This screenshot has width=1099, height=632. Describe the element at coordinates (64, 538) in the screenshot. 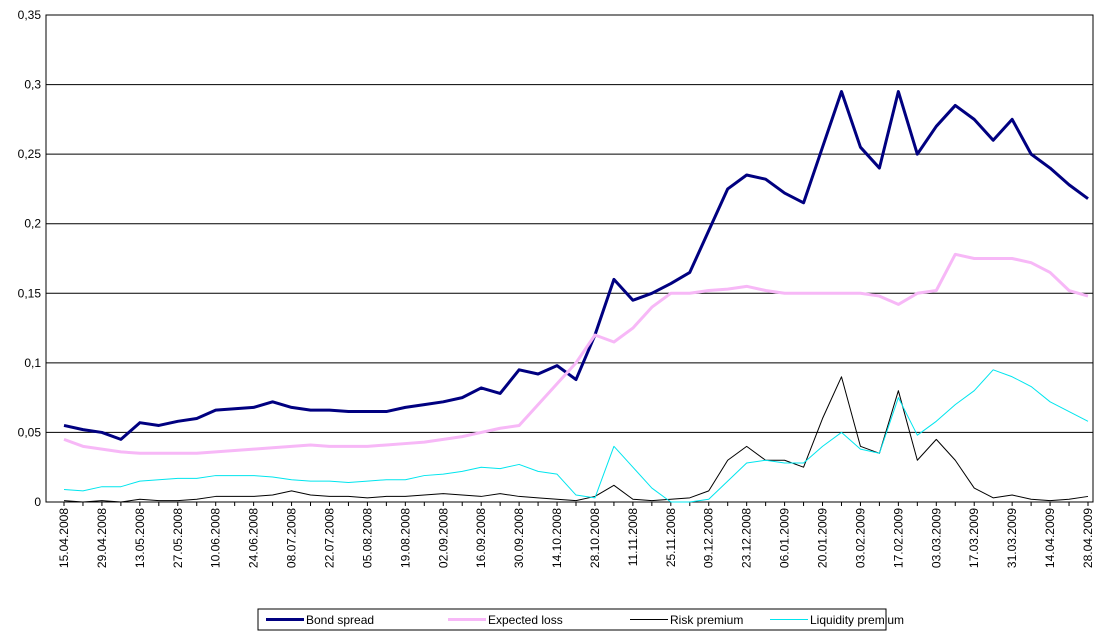

I see `x-tick-label: 15.04.2008` at that location.